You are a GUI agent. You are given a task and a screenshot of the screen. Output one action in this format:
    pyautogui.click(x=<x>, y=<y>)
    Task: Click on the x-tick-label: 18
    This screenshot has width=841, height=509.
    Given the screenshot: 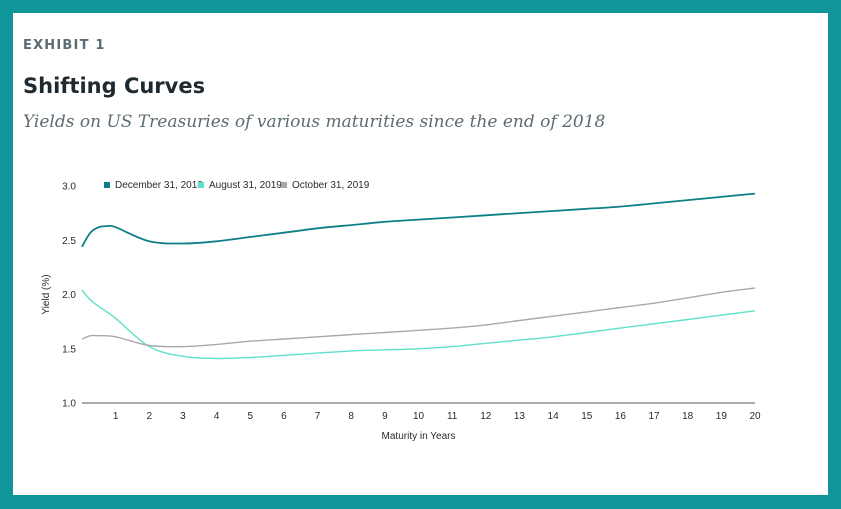 What is the action you would take?
    pyautogui.click(x=688, y=416)
    